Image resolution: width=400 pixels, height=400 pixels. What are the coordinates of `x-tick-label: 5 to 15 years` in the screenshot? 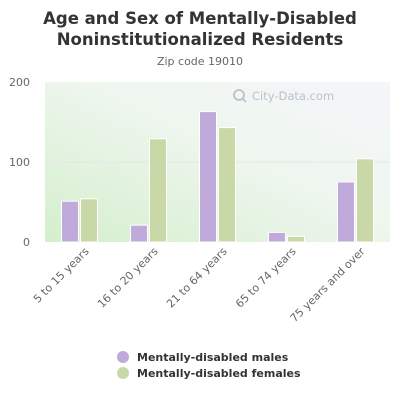 It's located at (61, 275).